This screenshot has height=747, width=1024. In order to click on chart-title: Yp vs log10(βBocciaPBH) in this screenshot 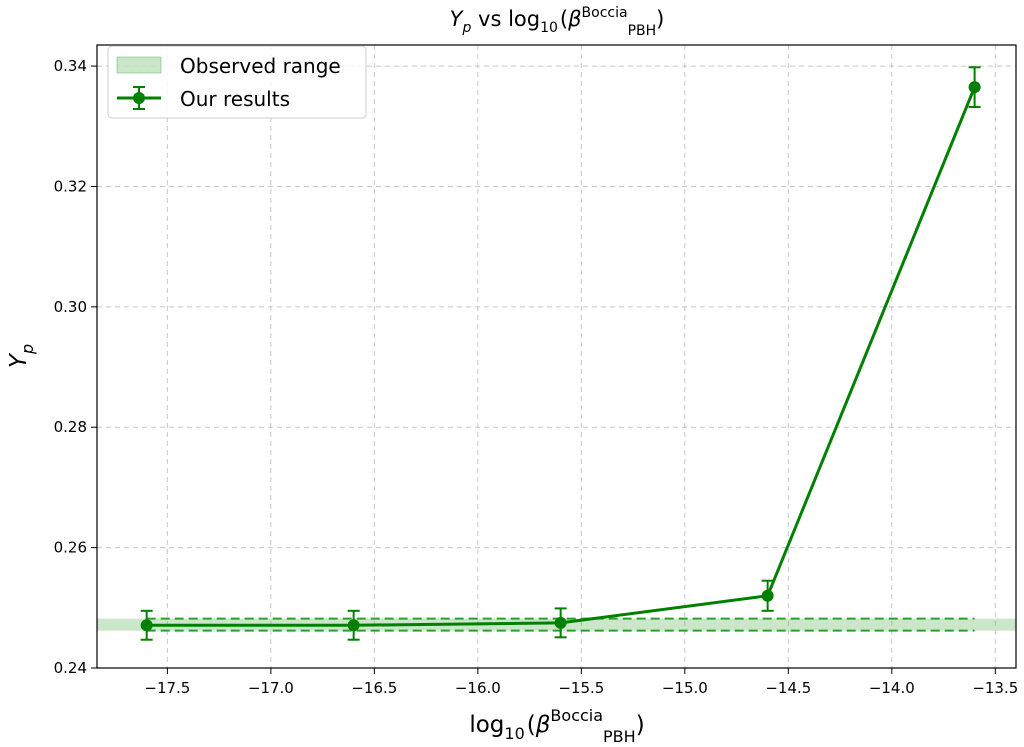, I will do `click(557, 22)`.